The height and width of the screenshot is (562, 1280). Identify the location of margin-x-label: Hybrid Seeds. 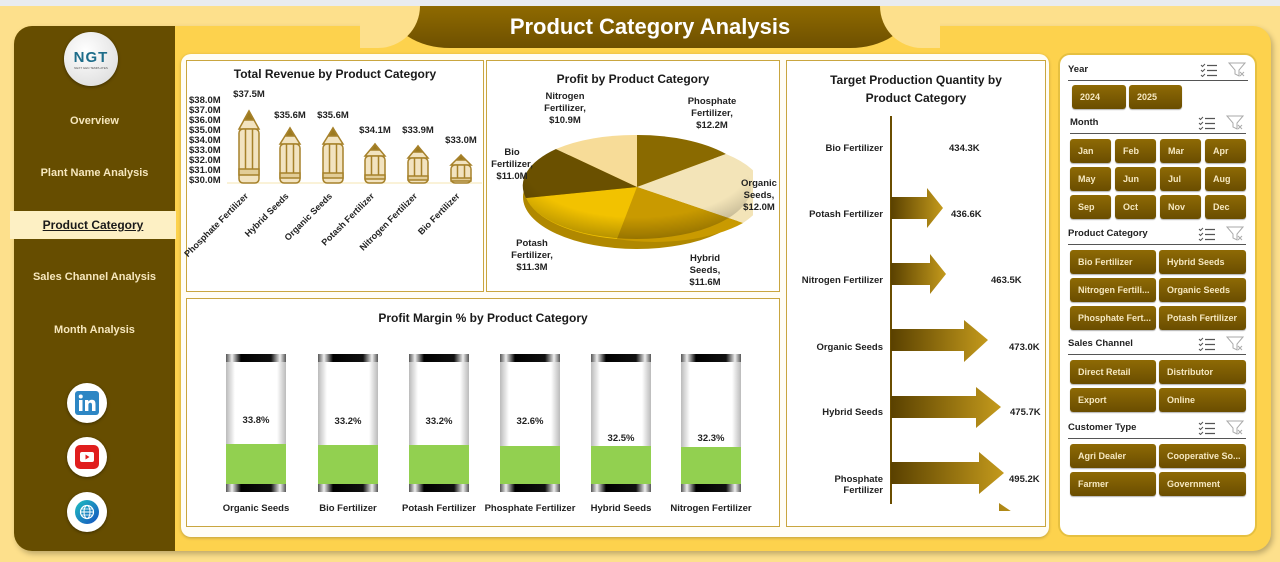
(621, 508).